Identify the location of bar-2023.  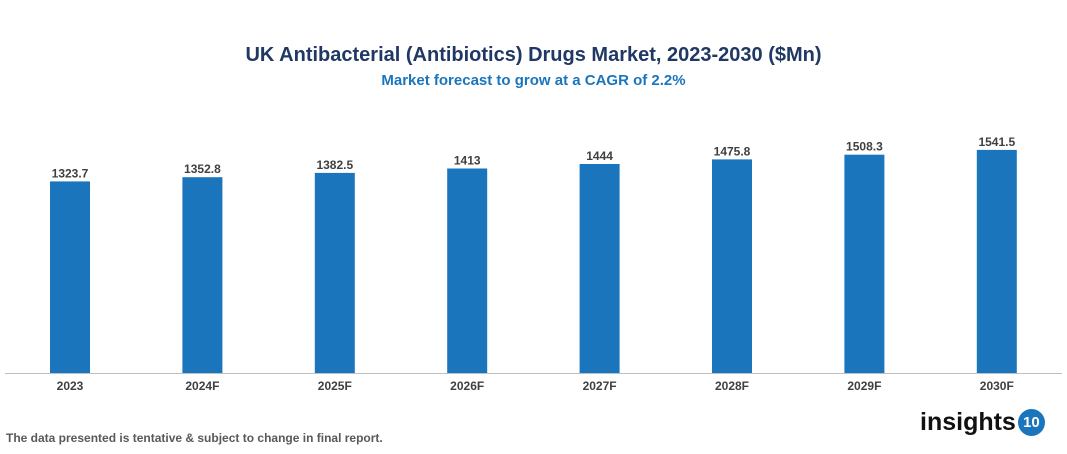
(70, 277).